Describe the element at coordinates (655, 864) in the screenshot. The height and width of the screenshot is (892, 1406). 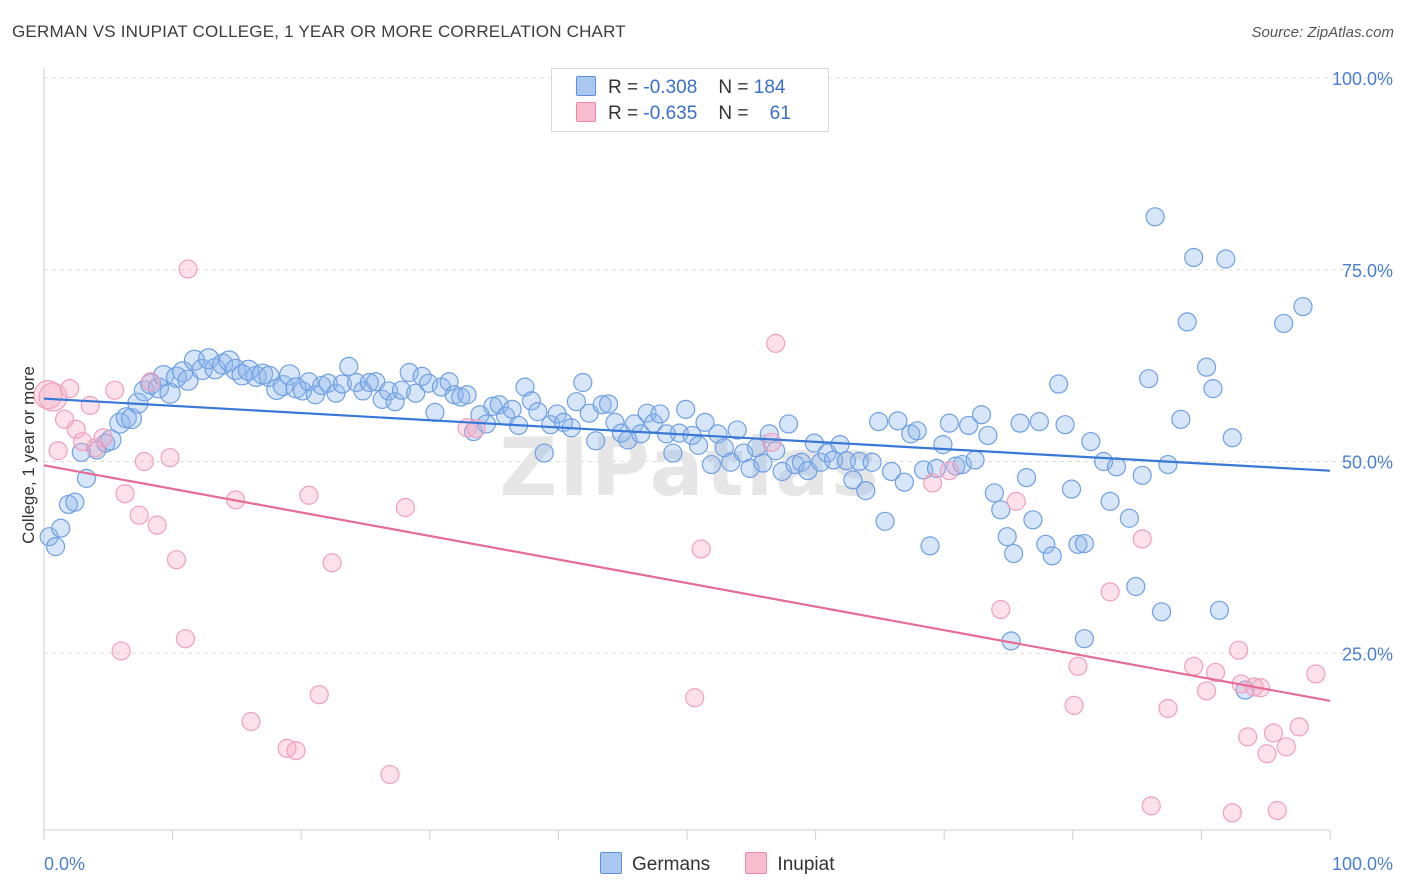
I see `series-legend-germans: Germans` at that location.